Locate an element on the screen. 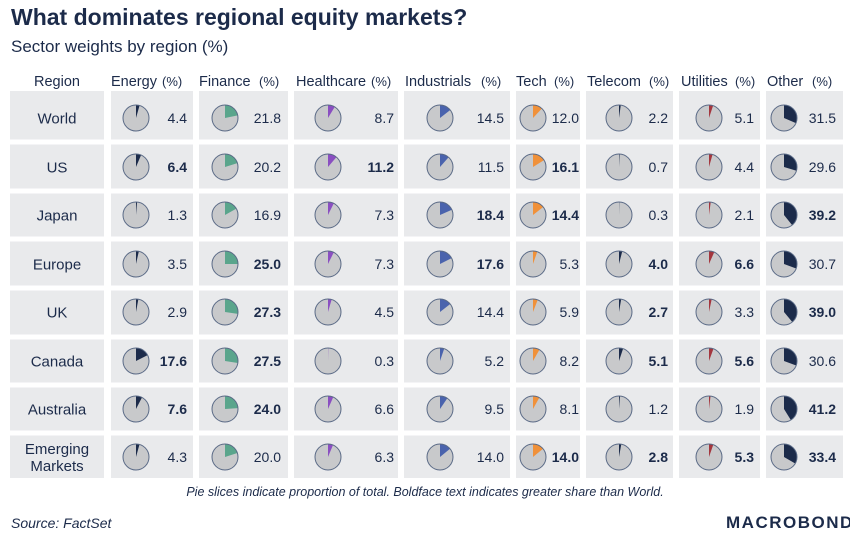 The width and height of the screenshot is (850, 547). region-label: Europe is located at coordinates (57, 265).